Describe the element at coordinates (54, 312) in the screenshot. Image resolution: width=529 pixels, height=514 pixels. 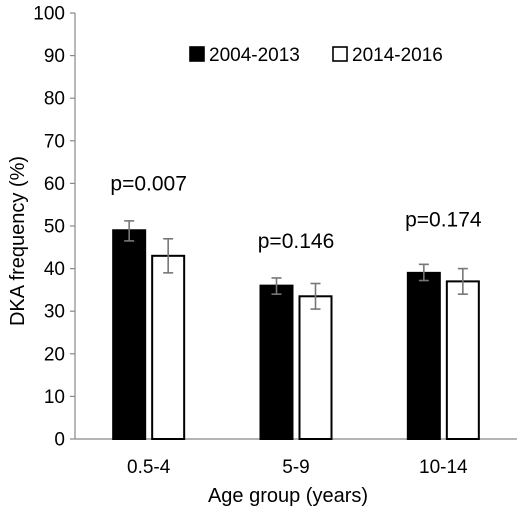
I see `y-tick-label: 30` at that location.